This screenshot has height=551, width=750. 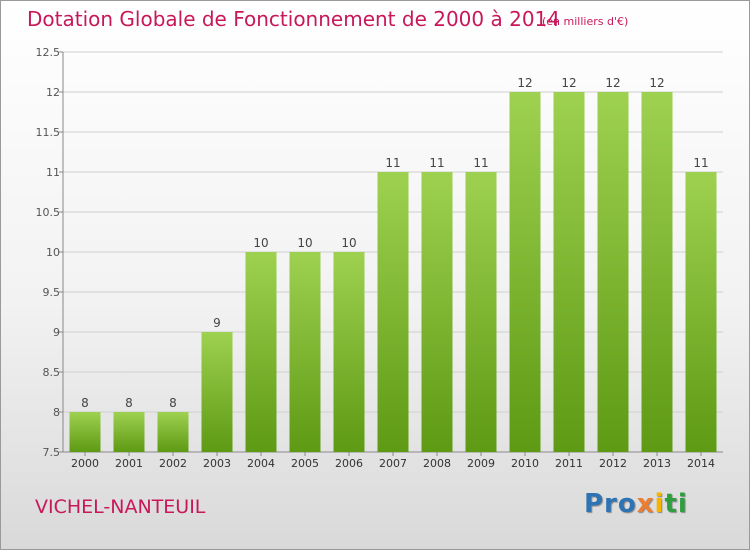 I want to click on y-tick-label: 12.5, so click(x=48, y=52).